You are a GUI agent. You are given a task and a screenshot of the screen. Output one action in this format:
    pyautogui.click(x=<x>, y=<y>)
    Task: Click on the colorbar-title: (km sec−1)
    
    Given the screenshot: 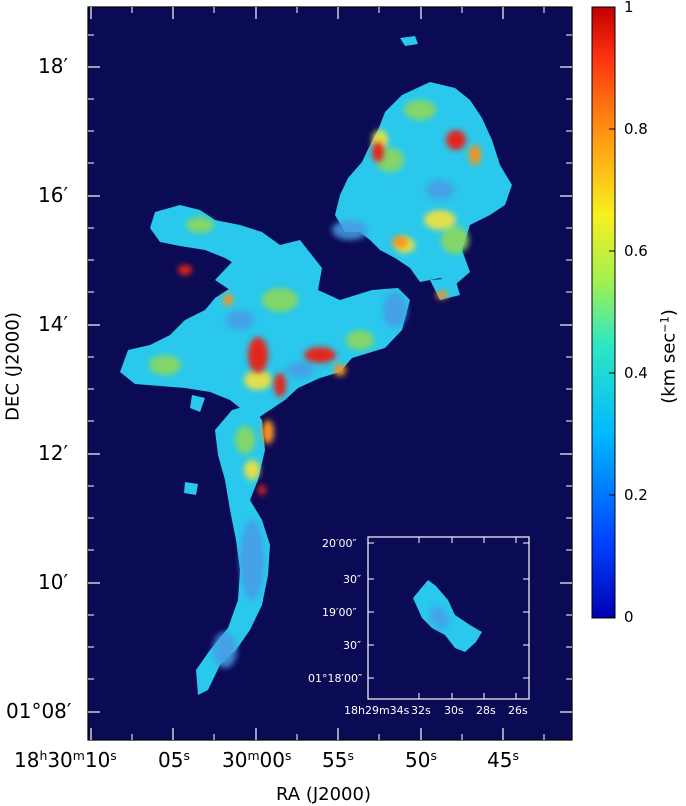 What is the action you would take?
    pyautogui.click(x=669, y=356)
    